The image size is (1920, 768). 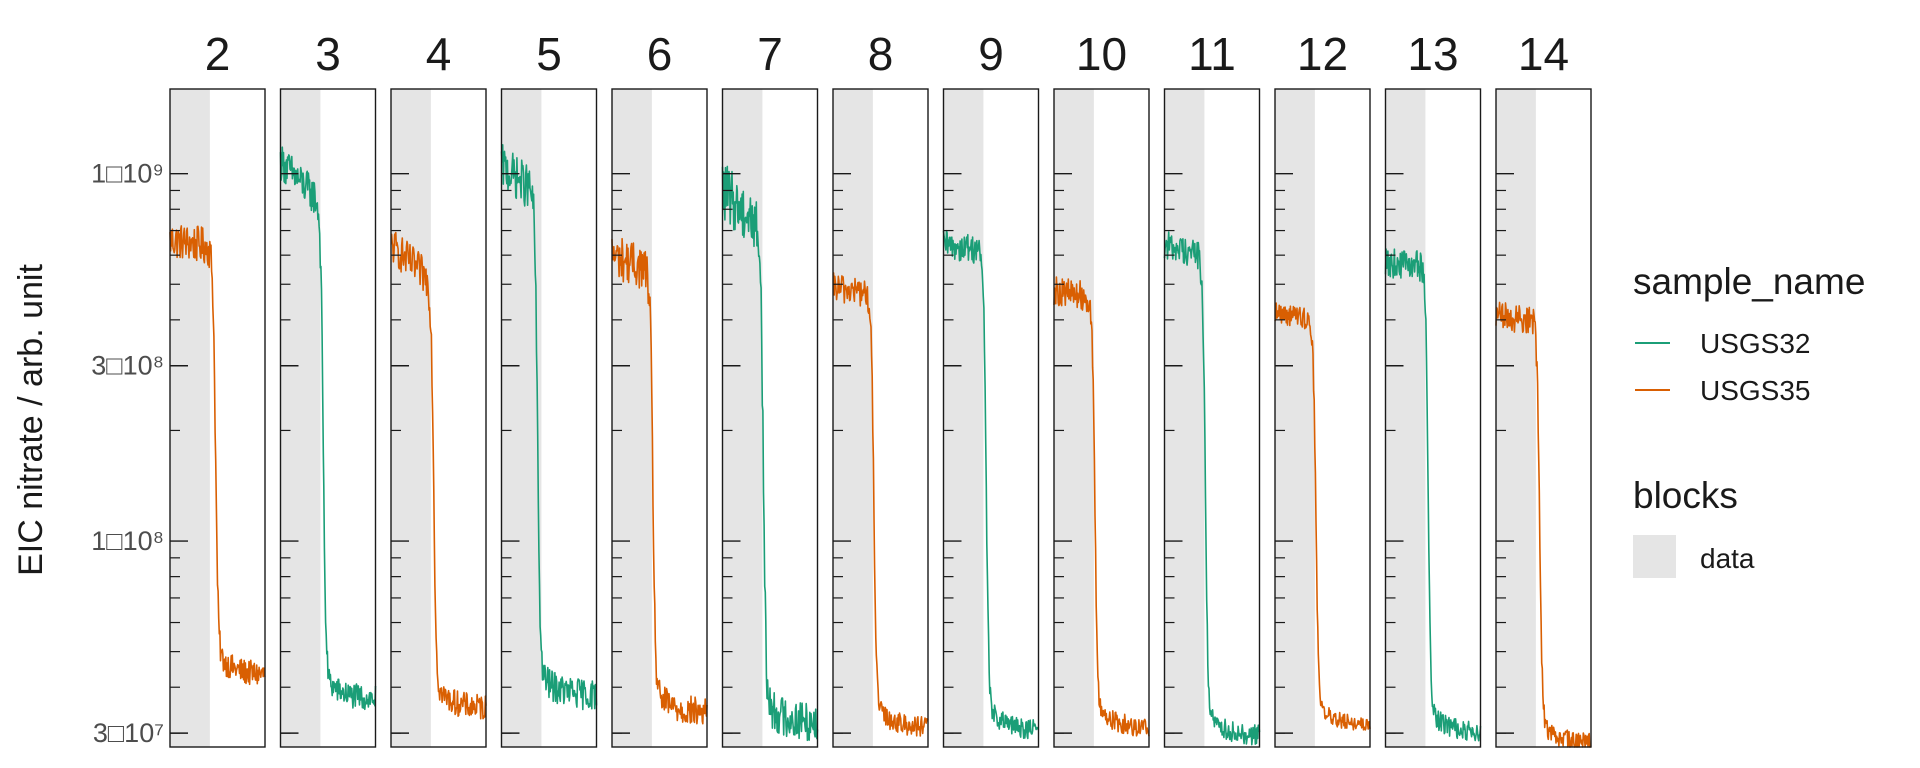 I want to click on y-axis-title: EIC nitrate / arb. unit, so click(x=31, y=420).